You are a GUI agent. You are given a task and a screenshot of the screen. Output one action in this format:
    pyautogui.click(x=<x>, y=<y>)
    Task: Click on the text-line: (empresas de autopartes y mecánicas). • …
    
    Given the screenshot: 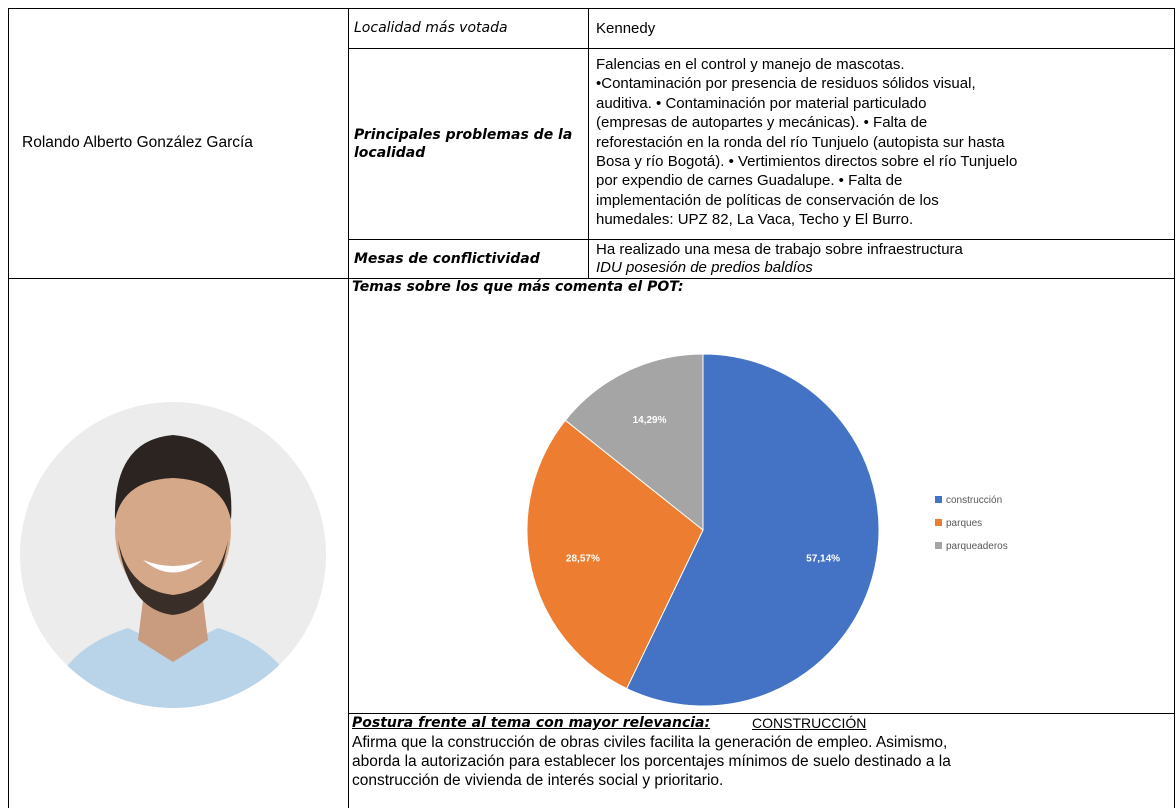 What is the action you would take?
    pyautogui.click(x=762, y=123)
    